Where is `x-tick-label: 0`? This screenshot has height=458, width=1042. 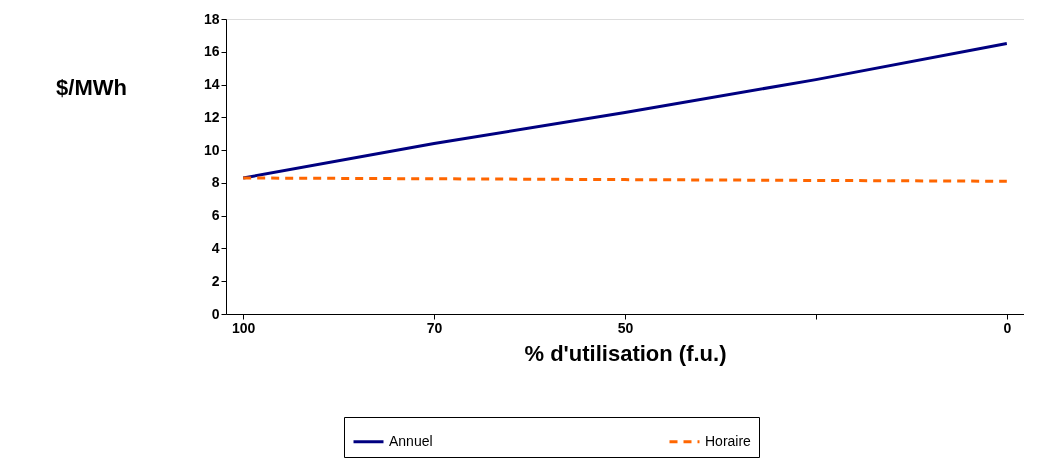
x-tick-label: 0 is located at coordinates (1007, 327).